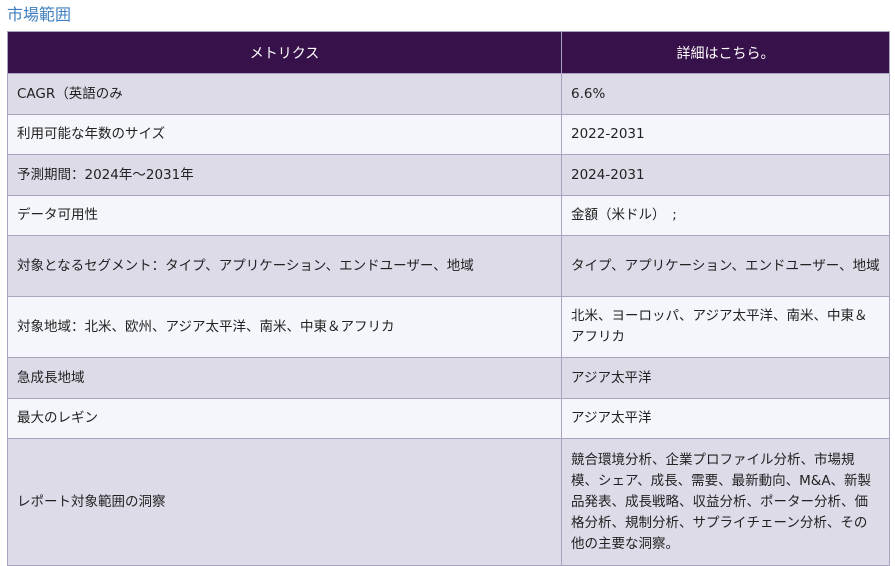 This screenshot has height=566, width=895. I want to click on table-row: 最大のレギン アジア太平洋, so click(448, 418).